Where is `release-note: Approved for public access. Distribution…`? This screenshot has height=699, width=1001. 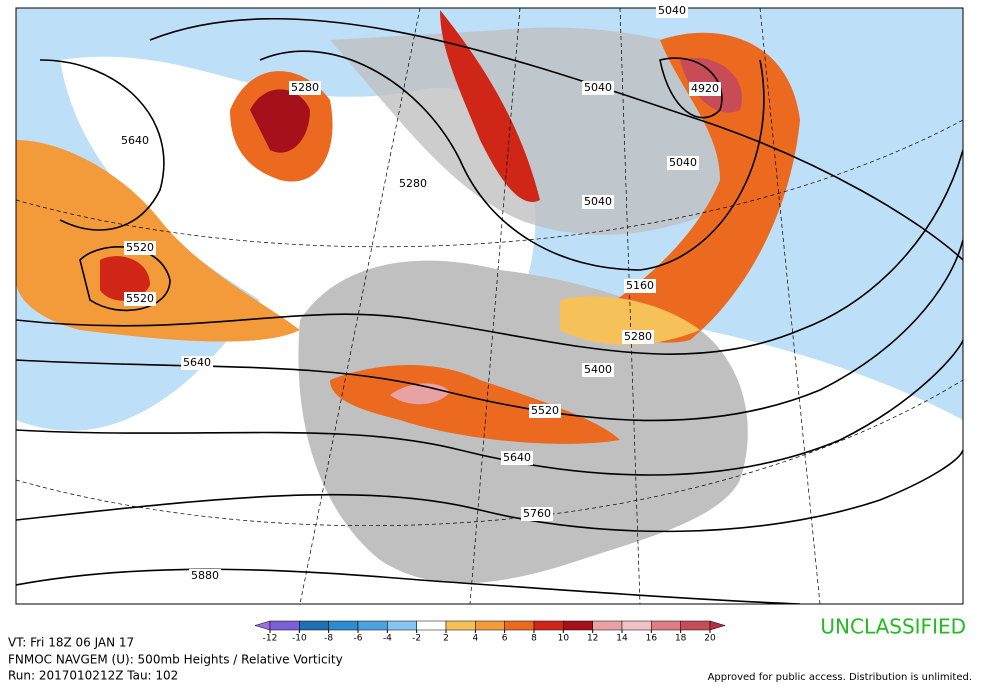 release-note: Approved for public access. Distribution… is located at coordinates (840, 677).